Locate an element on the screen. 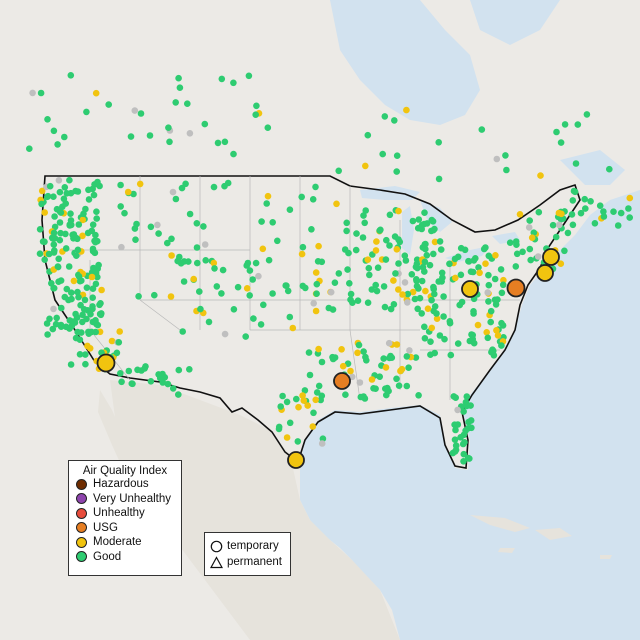 This screenshot has height=640, width=640. legend-item: Hazardous is located at coordinates (128, 484).